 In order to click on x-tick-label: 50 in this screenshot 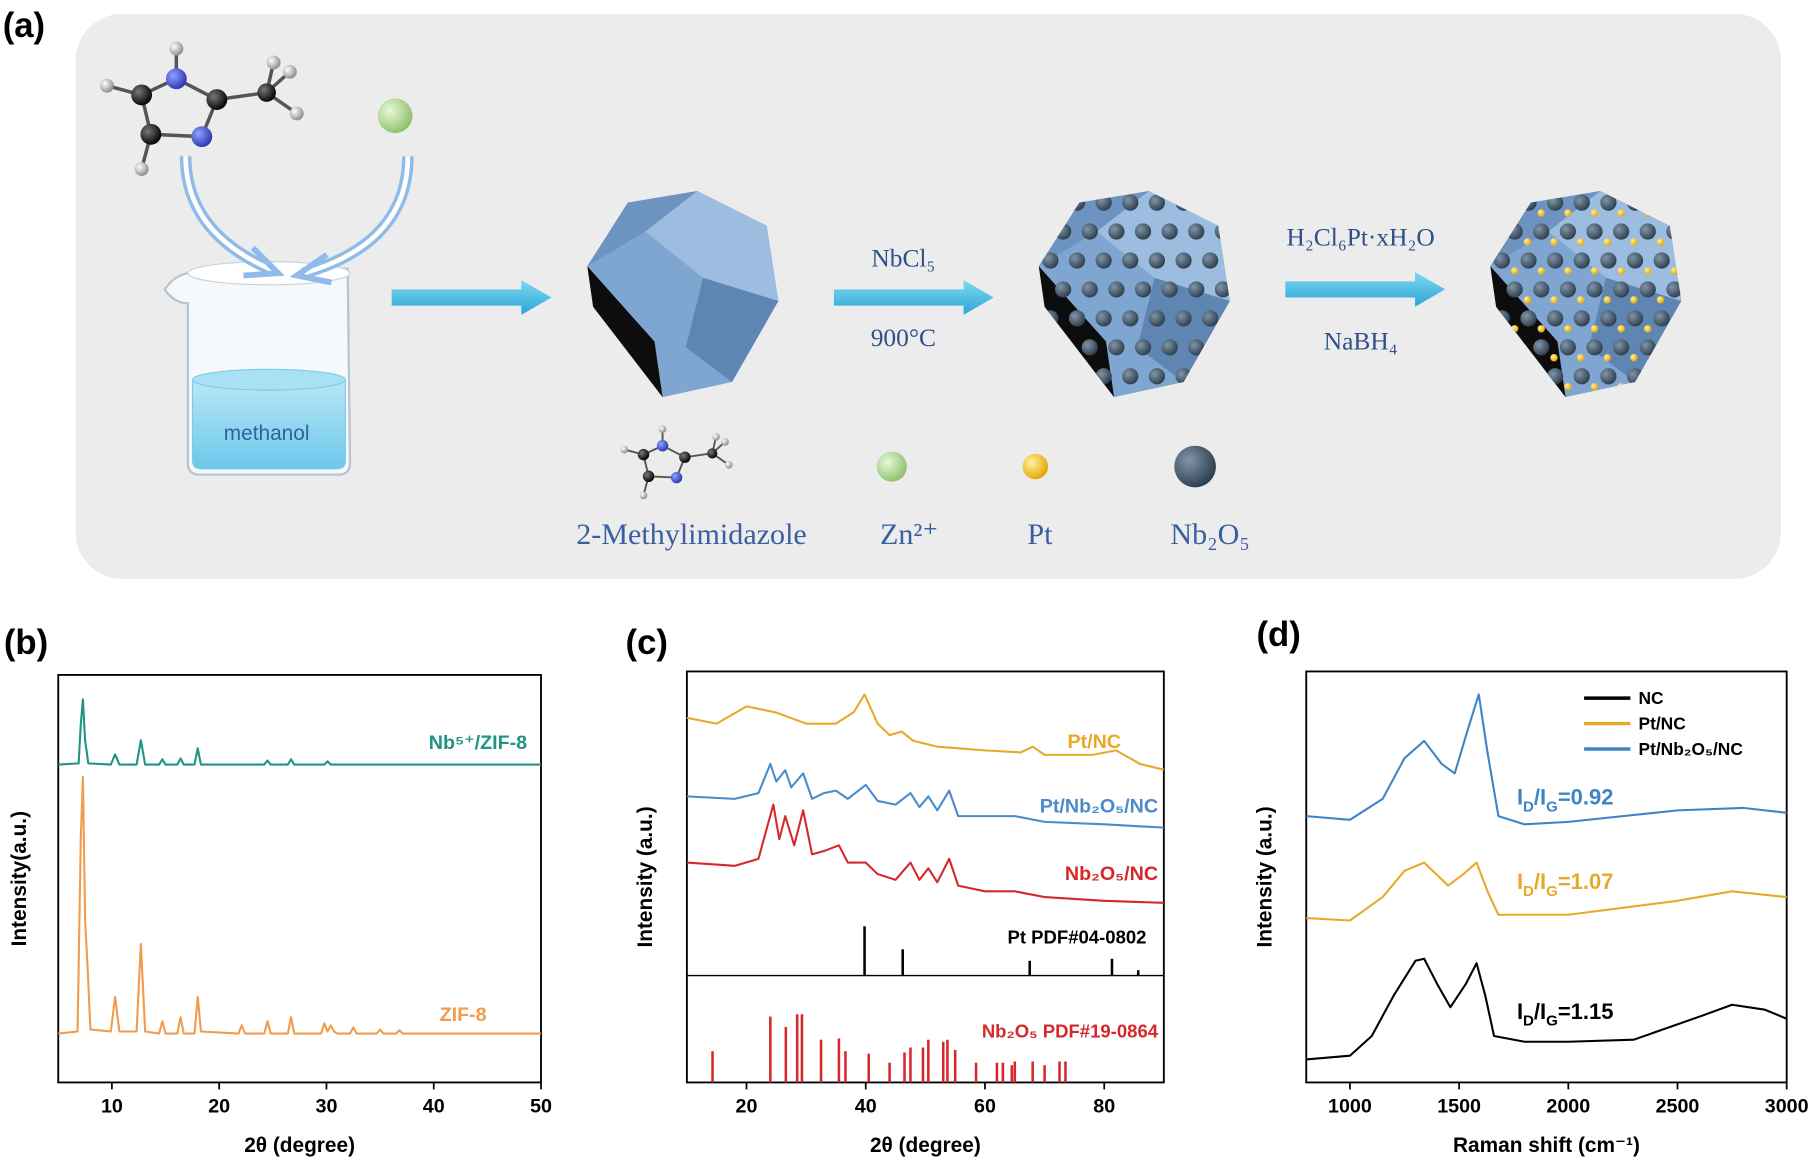, I will do `click(541, 1107)`.